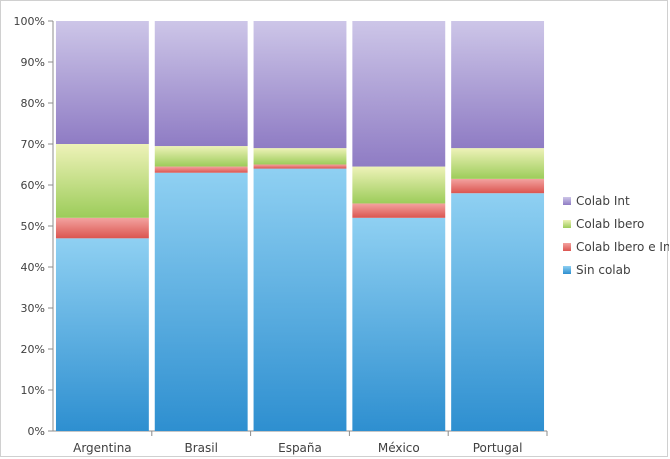 The width and height of the screenshot is (670, 459). Describe the element at coordinates (33, 226) in the screenshot. I see `y-tick-label: 50%` at that location.